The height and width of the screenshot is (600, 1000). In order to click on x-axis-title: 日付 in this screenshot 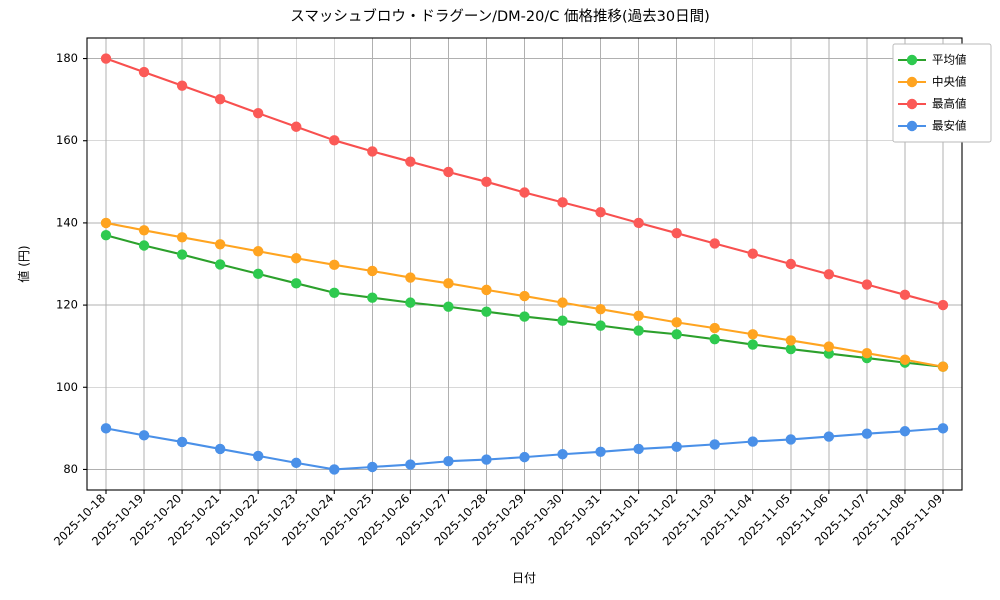, I will do `click(524, 578)`.